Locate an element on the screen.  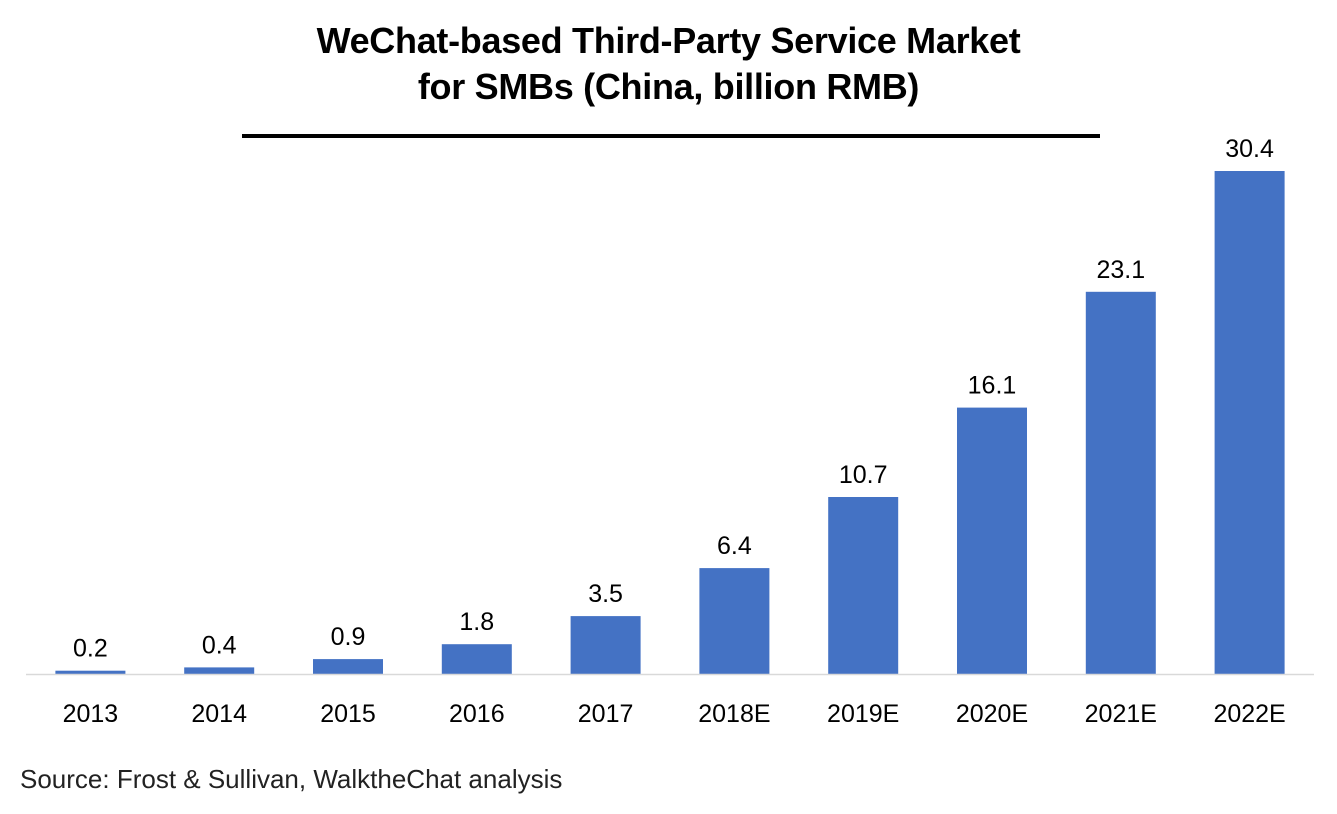
bar-2014 is located at coordinates (219, 670).